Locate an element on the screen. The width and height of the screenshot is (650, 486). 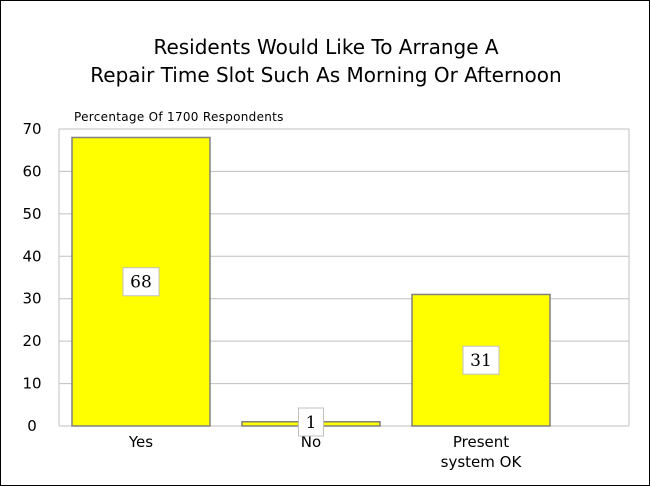
x-categories: Yes No Present system OK is located at coordinates (325, 452).